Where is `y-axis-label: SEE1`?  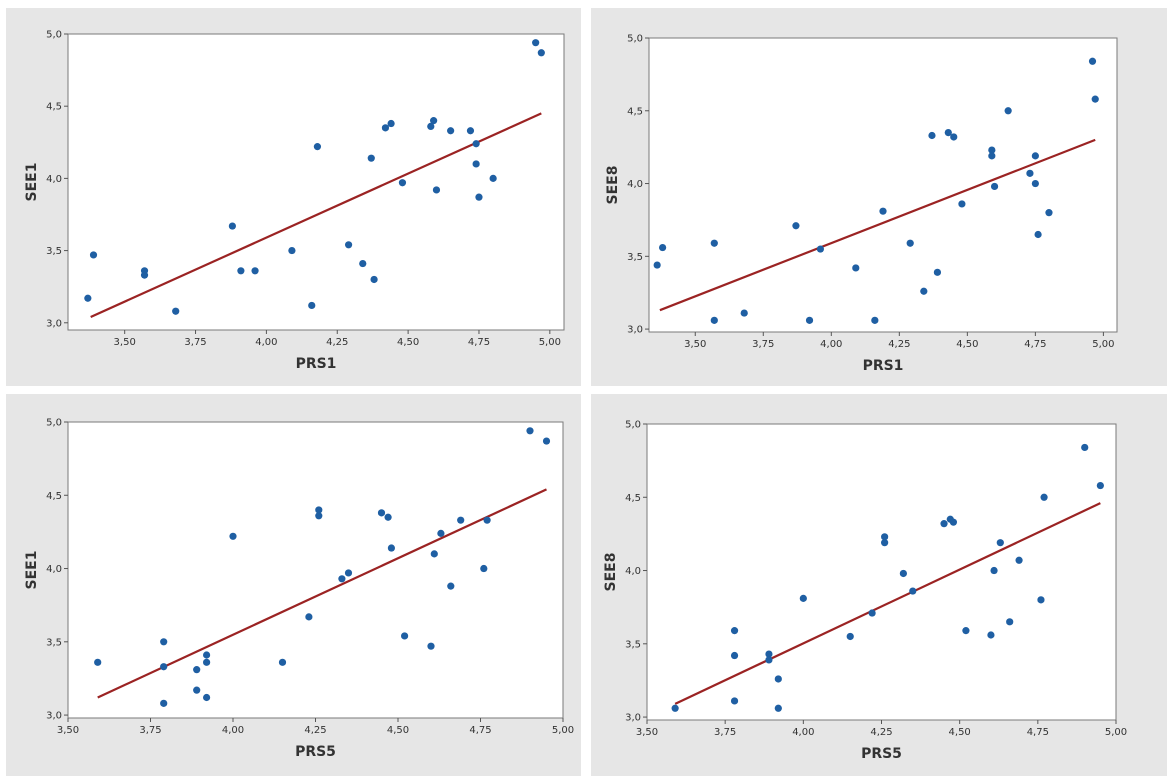 y-axis-label: SEE1 is located at coordinates (32, 570).